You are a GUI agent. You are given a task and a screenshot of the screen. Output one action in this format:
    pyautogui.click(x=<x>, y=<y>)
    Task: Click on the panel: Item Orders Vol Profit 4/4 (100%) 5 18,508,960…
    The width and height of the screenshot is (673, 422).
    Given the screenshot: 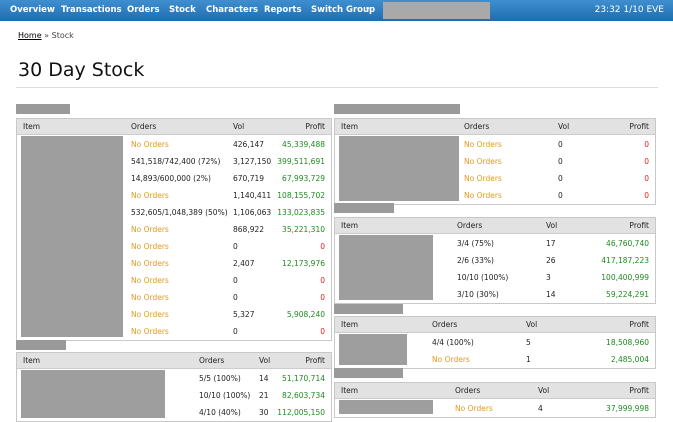 What is the action you would take?
    pyautogui.click(x=495, y=342)
    